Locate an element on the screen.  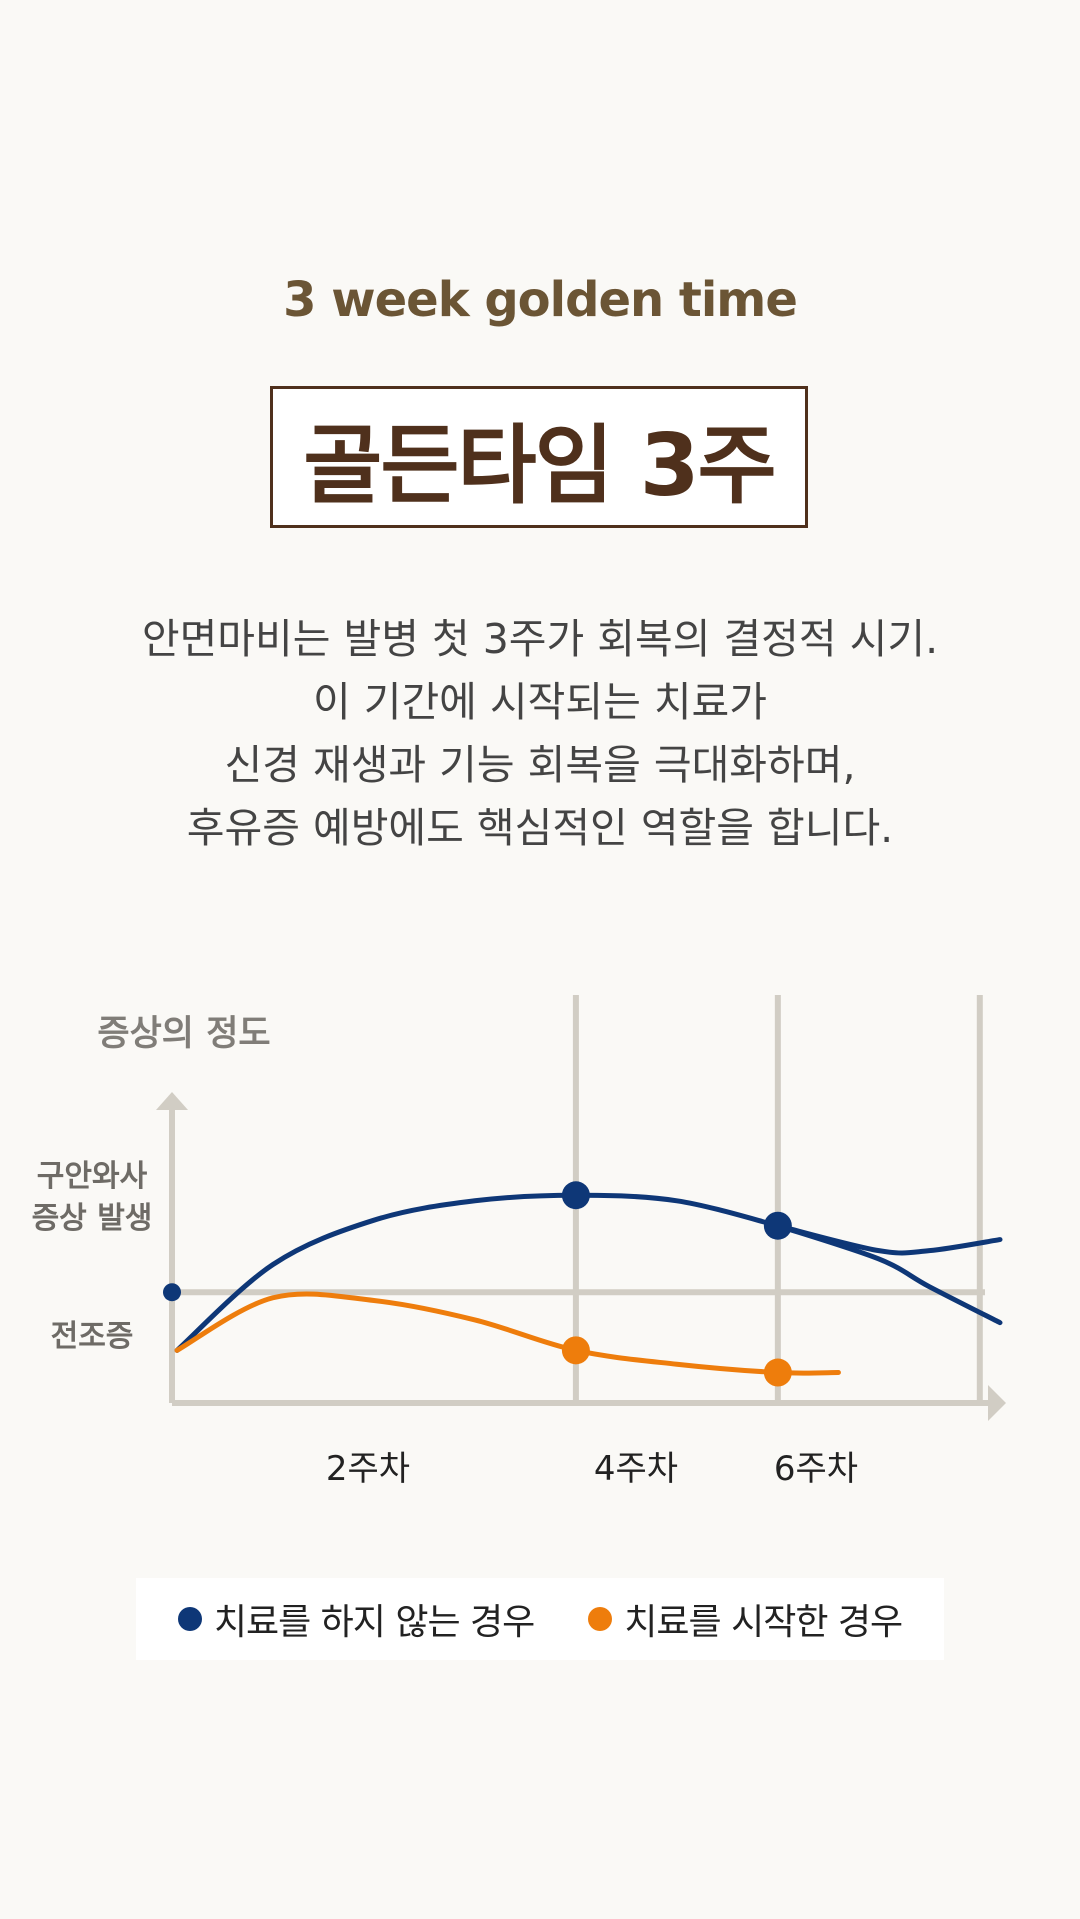
y-level-label-onset: 구안와사 is located at coordinates (92, 1176).